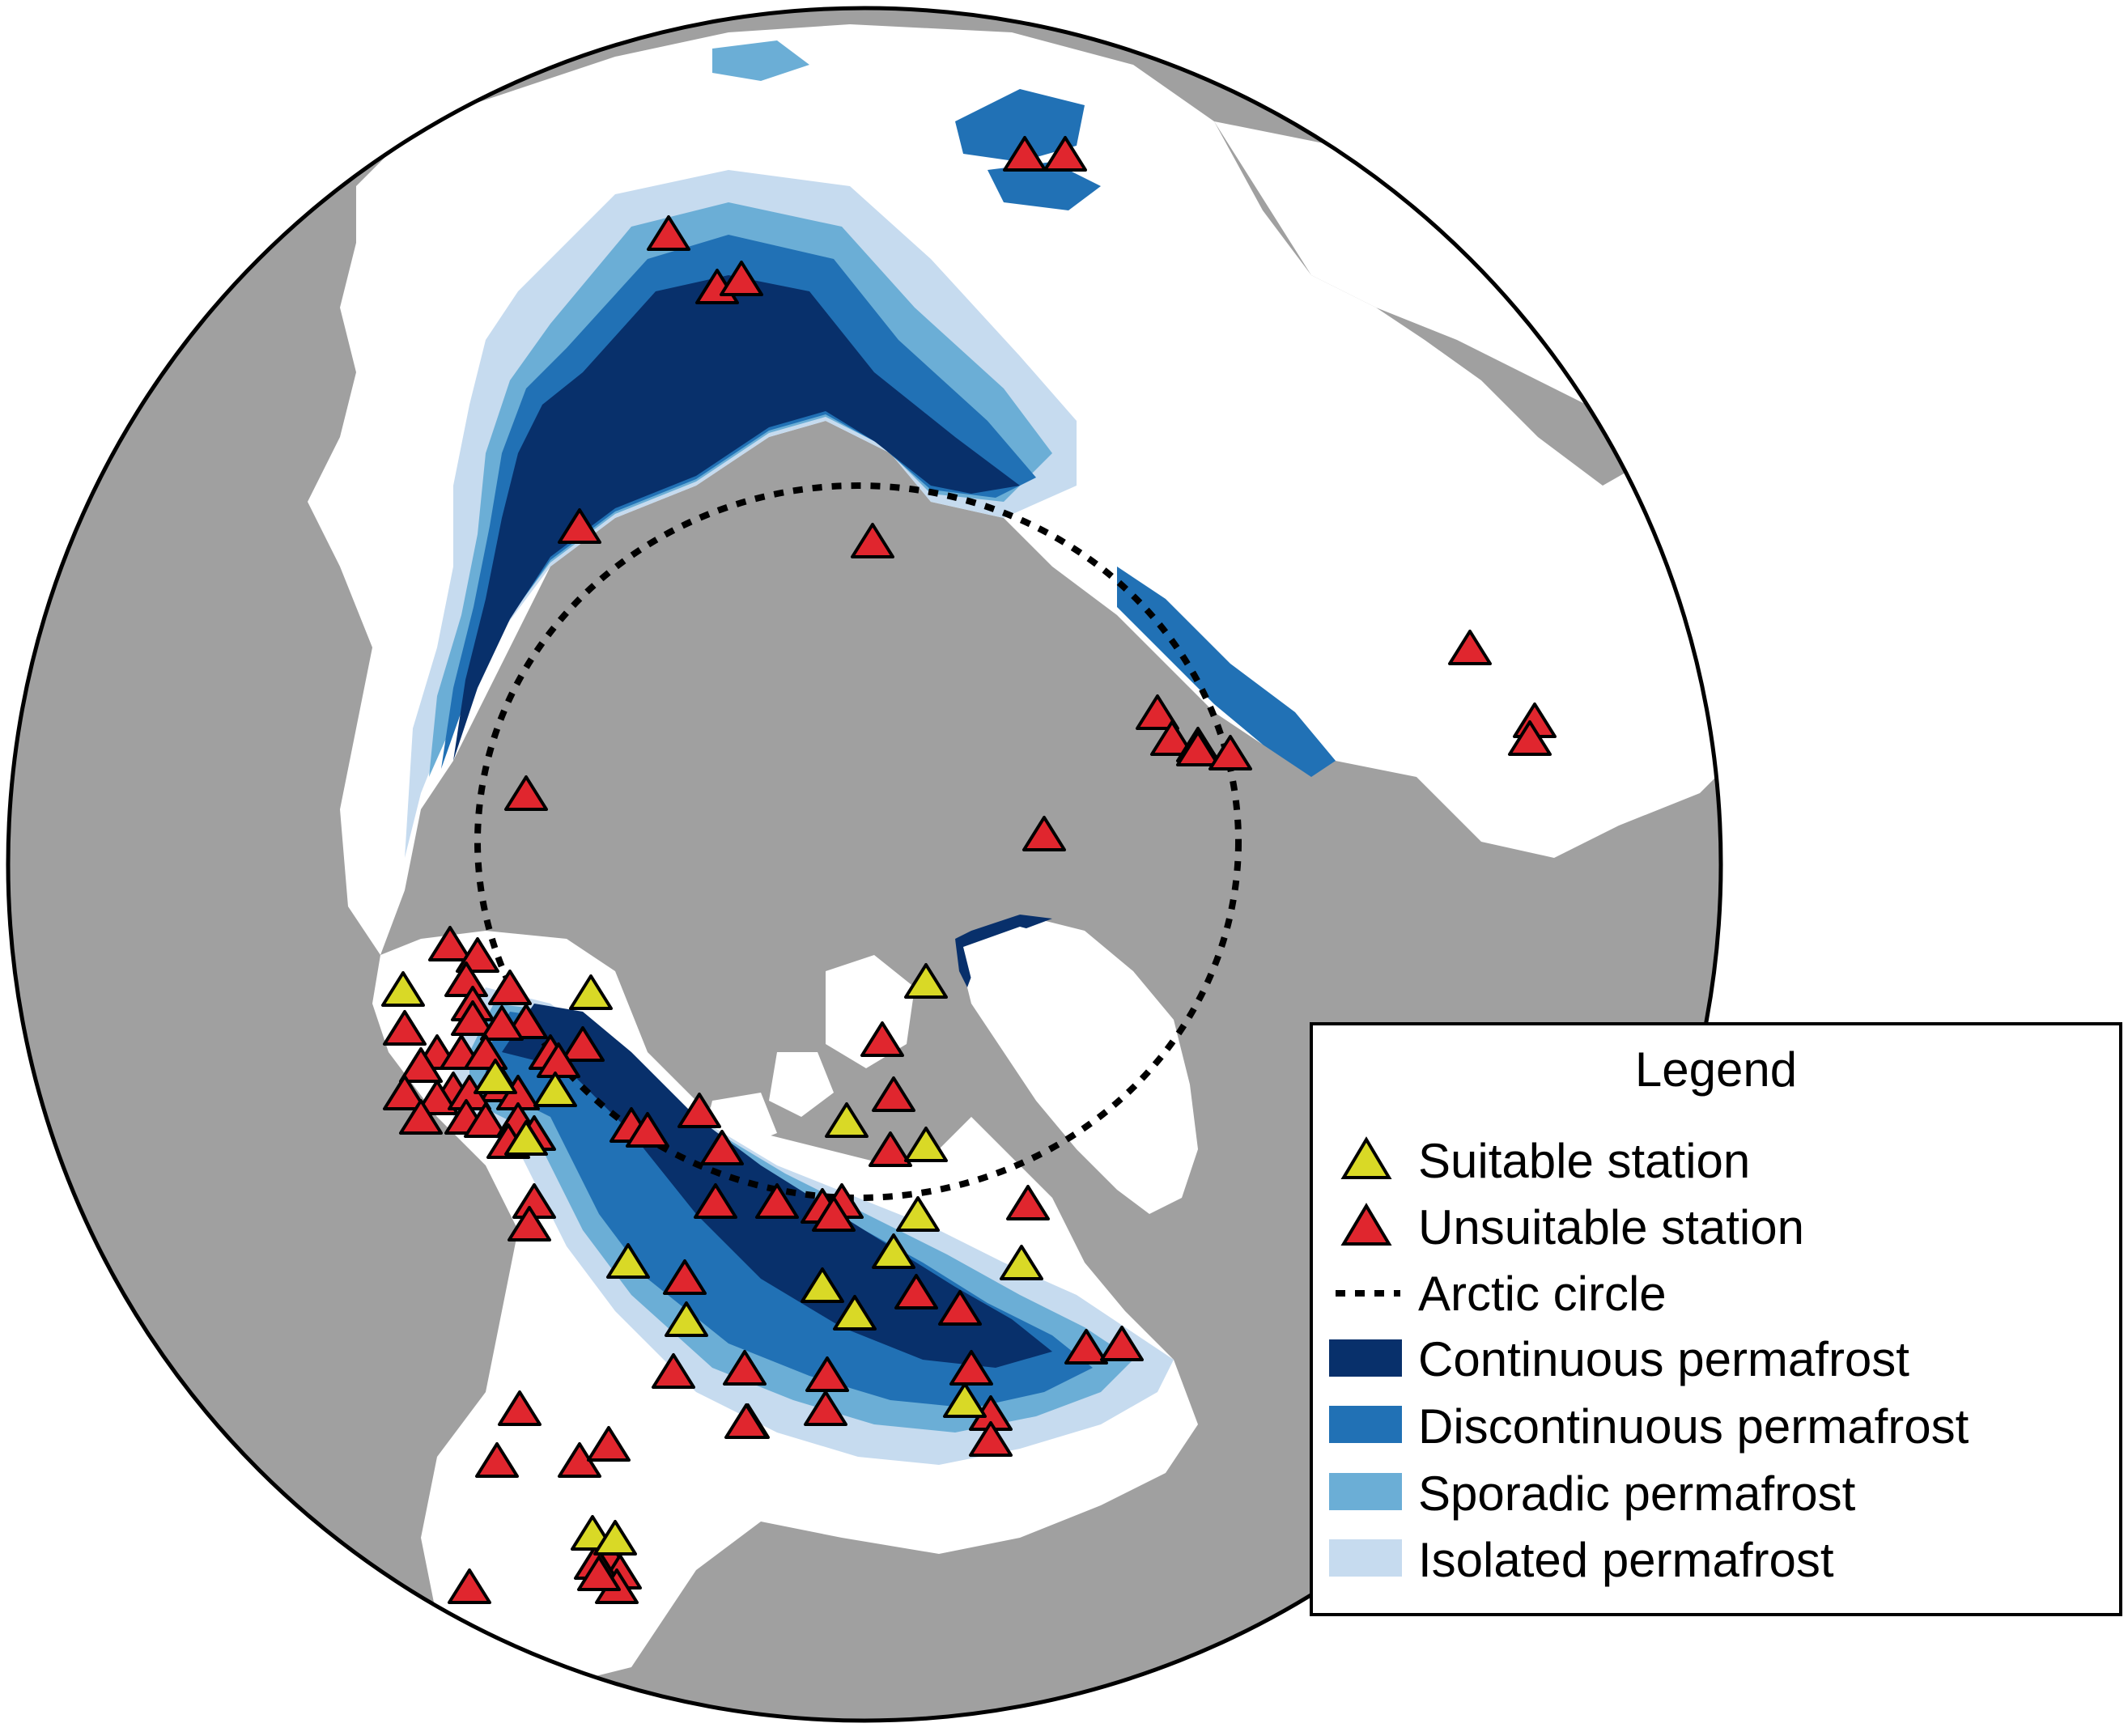  Describe the element at coordinates (1365, 1491) in the screenshot. I see `legend-sporadic-swatch` at that location.